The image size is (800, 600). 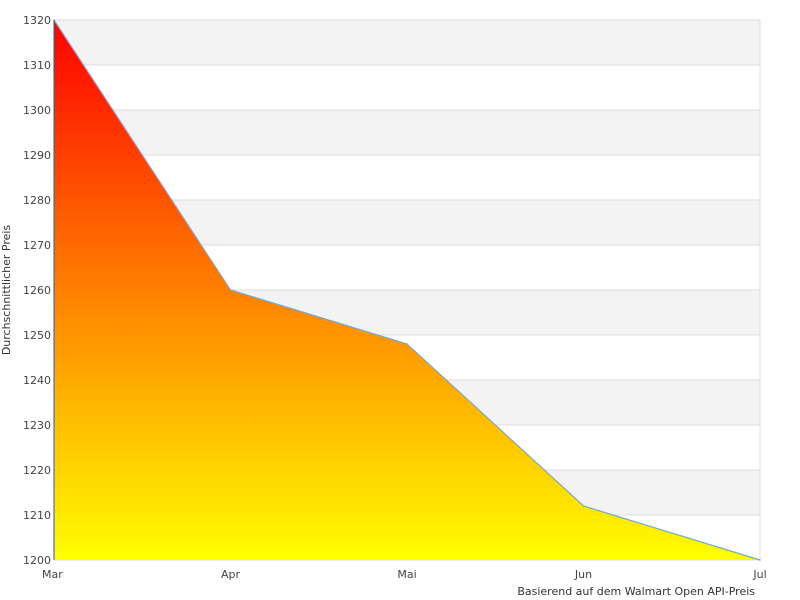 I want to click on y-tick-label: 1250, so click(x=37, y=335).